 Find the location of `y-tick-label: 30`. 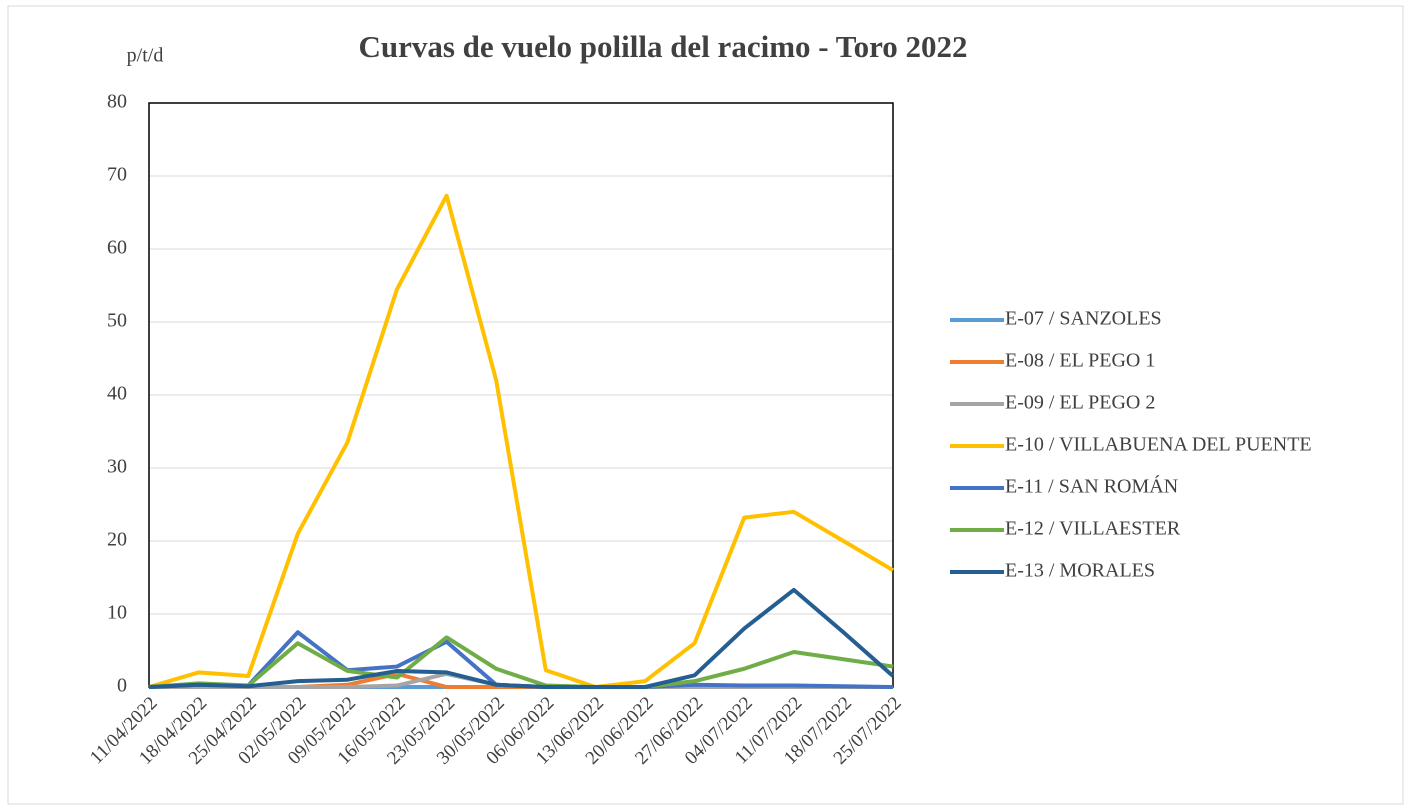

y-tick-label: 30 is located at coordinates (117, 467).